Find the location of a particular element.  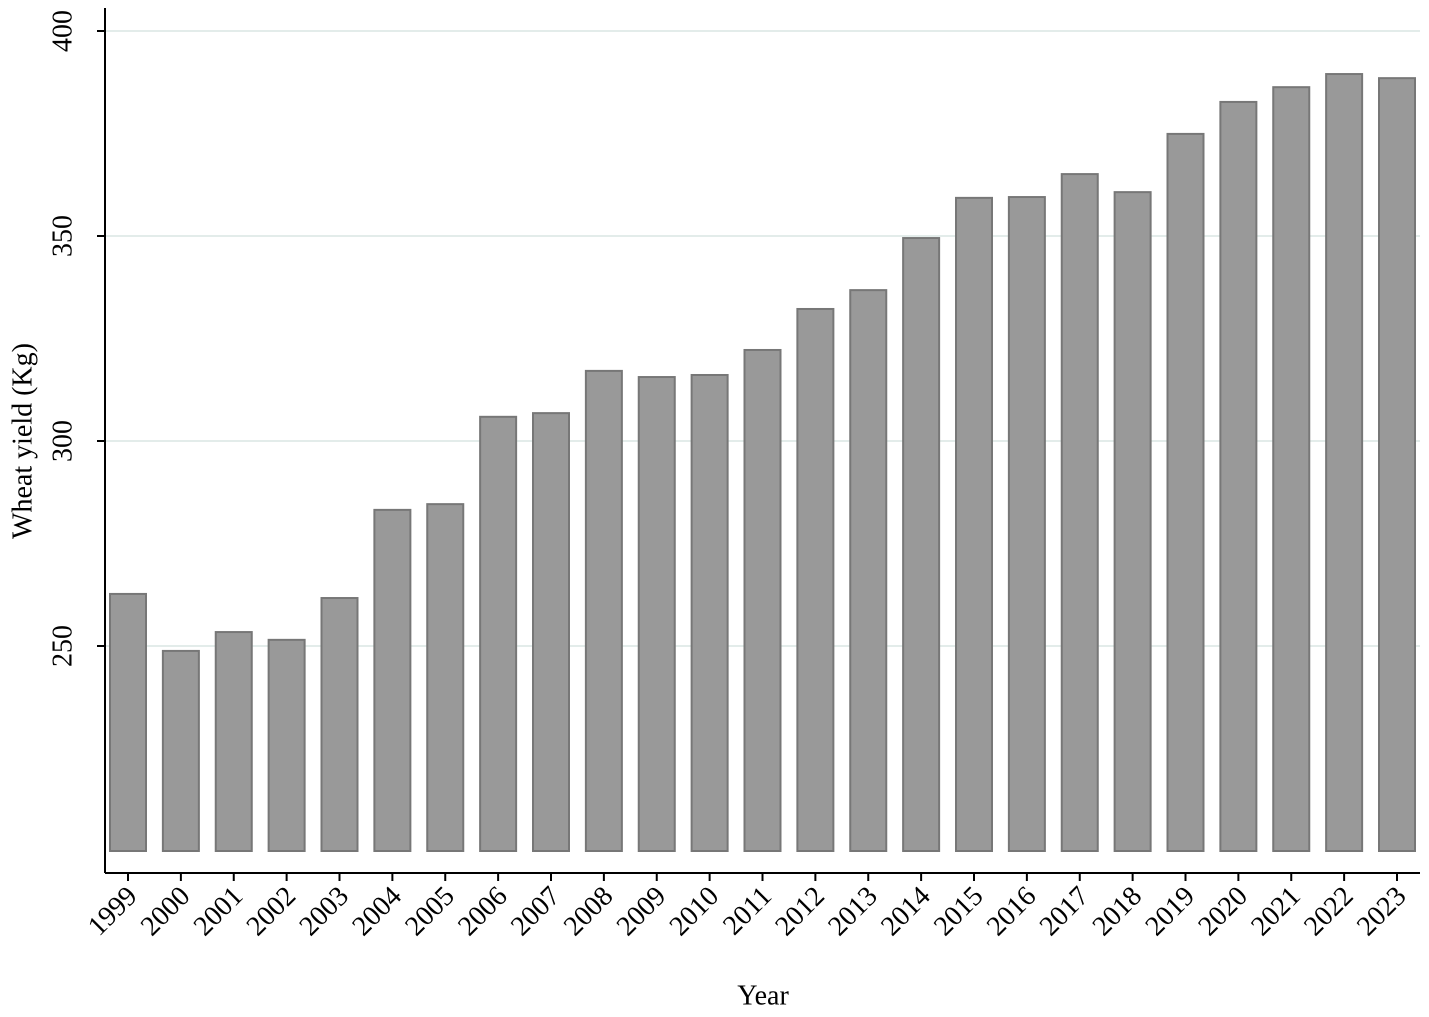

y-tick-label: 250 is located at coordinates (62, 646).